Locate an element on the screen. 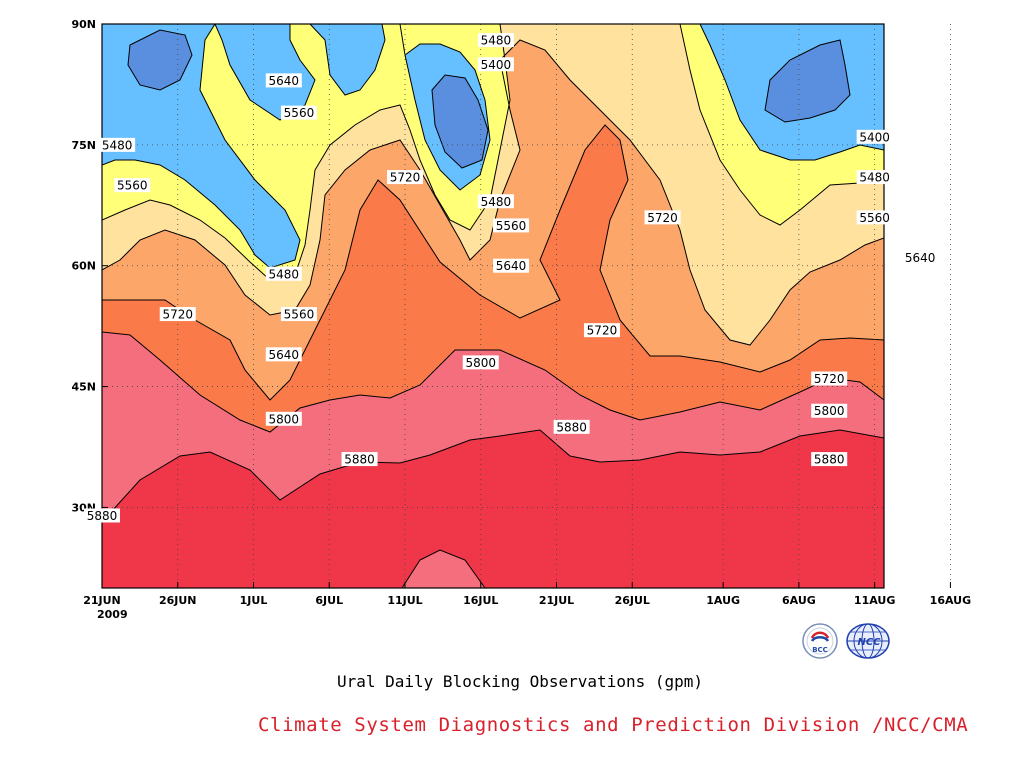 Image resolution: width=1024 pixels, height=768 pixels. chart-title: Ural Daily Blocking Observations (gpm) is located at coordinates (520, 681).